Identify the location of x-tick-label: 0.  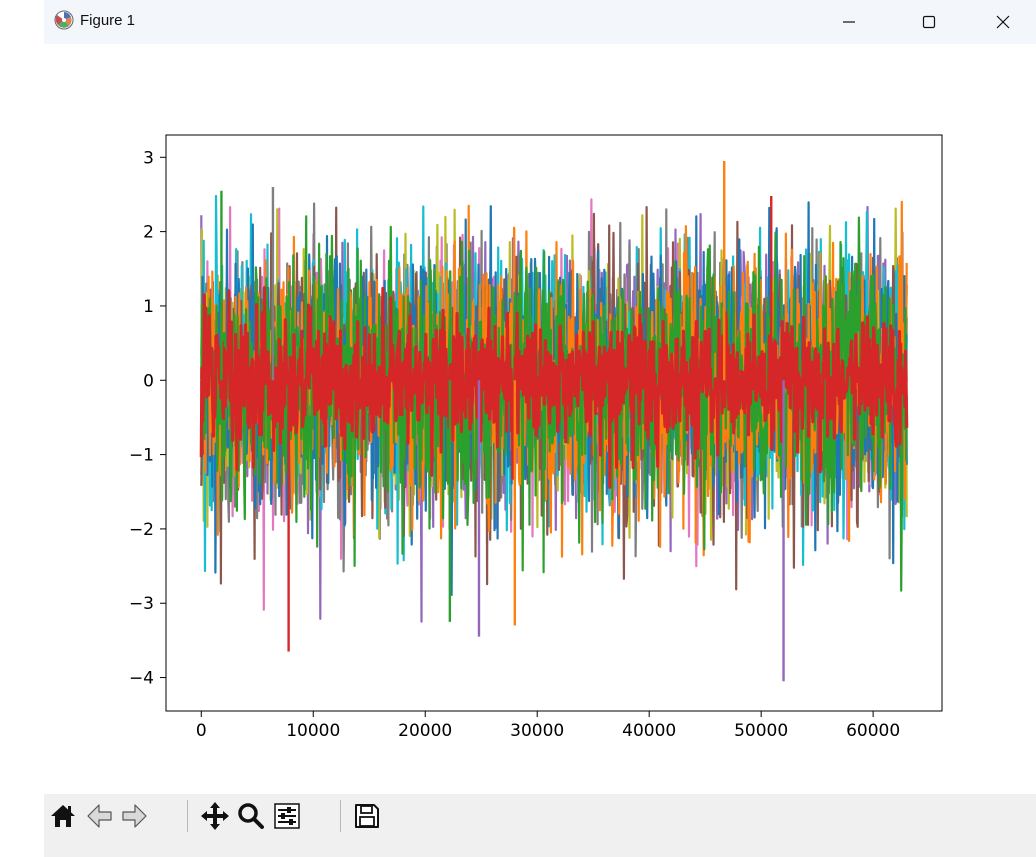
(201, 731).